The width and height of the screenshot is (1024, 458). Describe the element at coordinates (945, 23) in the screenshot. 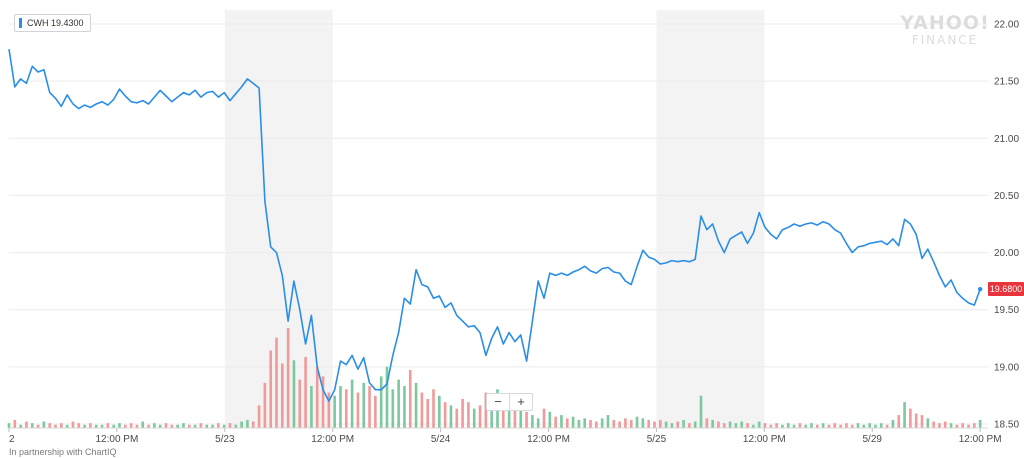

I see `watermark-line1: YAHOO!` at that location.